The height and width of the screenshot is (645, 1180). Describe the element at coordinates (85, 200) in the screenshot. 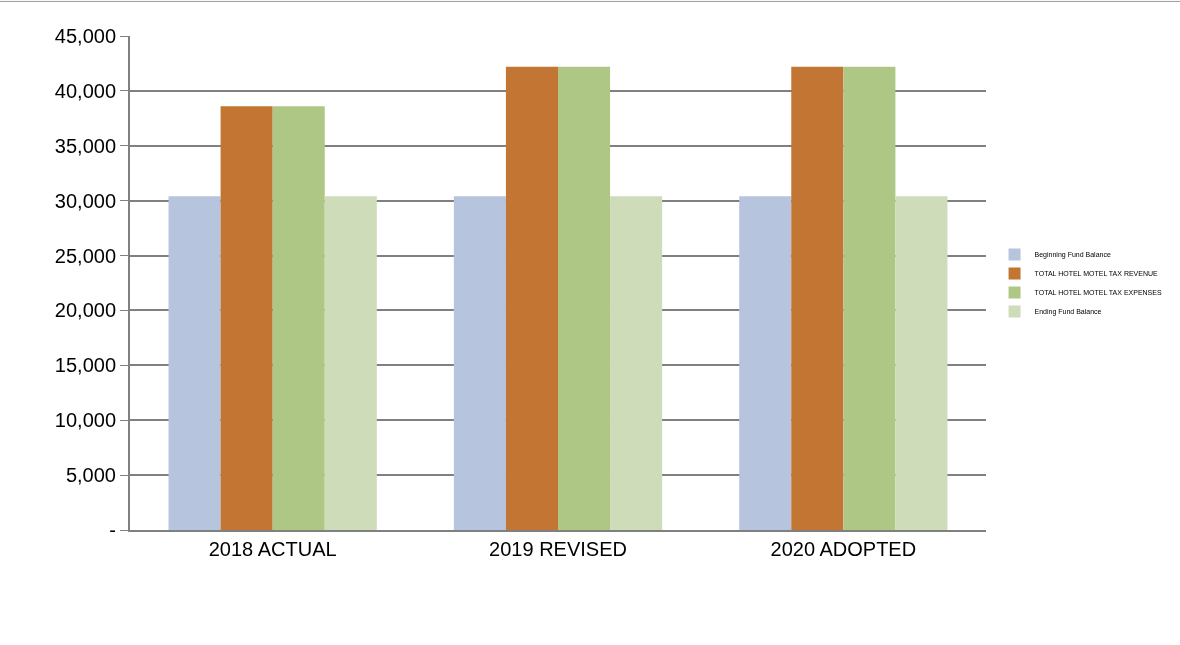

I see `y-tick-label: 30,000` at that location.